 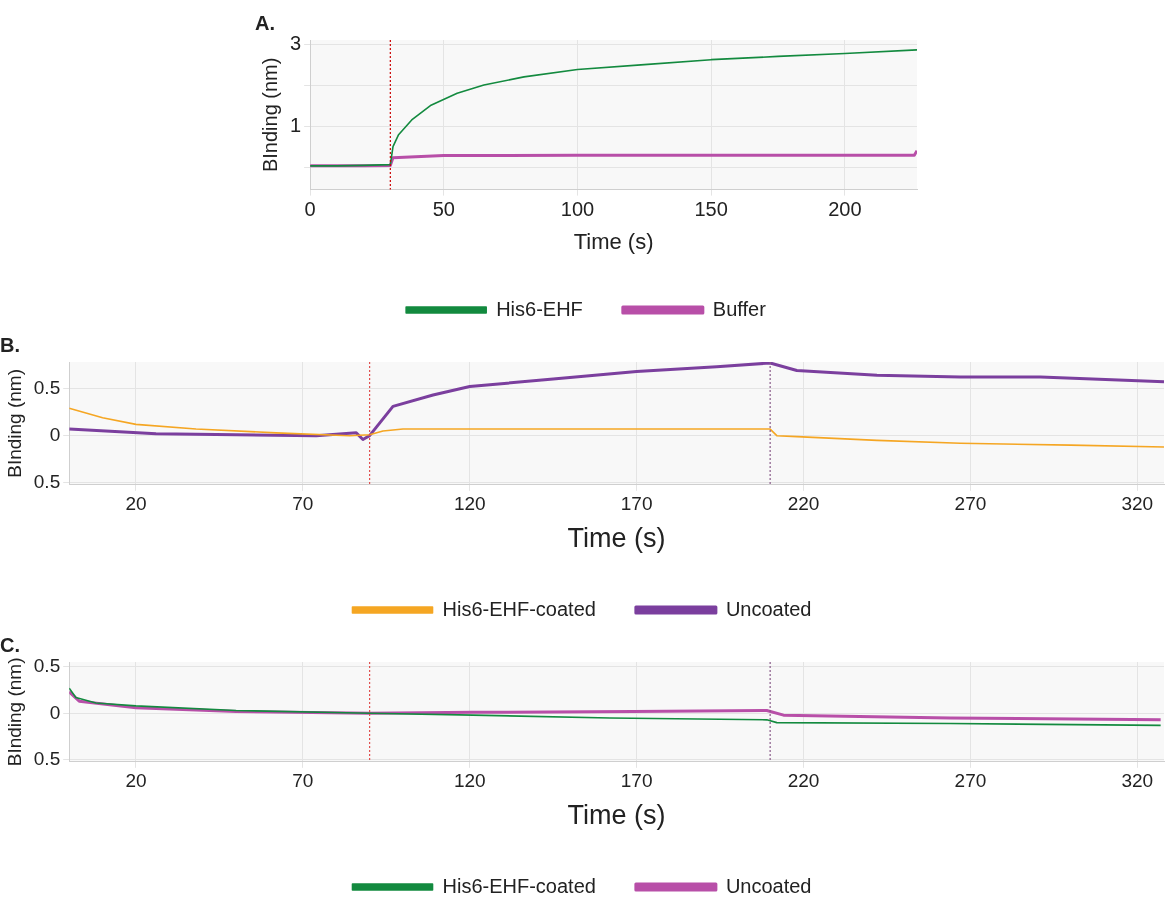 I want to click on chart-title: C., so click(x=10, y=644).